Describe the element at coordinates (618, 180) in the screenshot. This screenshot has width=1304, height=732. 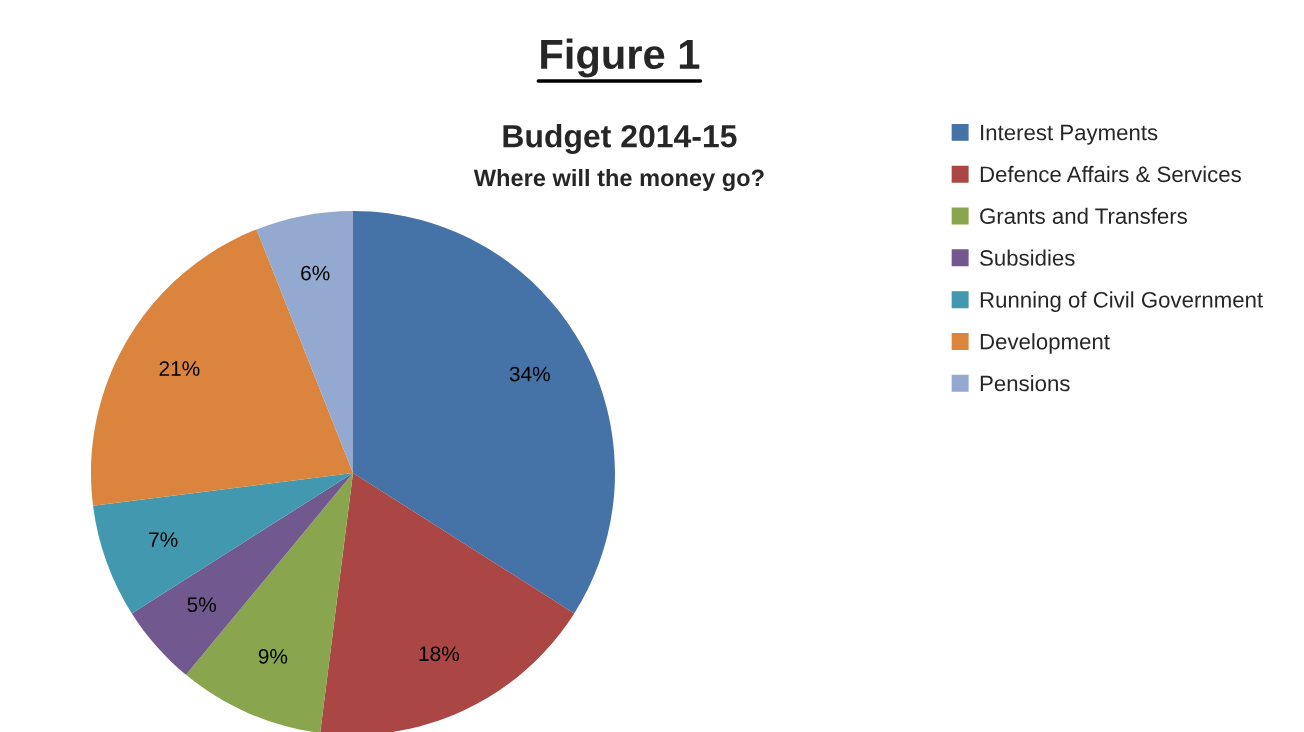
I see `text: Where will the money go?` at that location.